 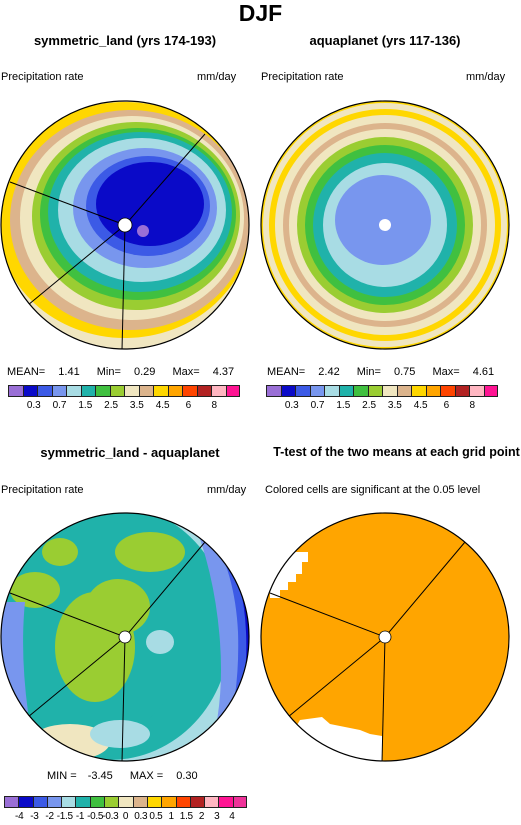 What do you see at coordinates (100, 776) in the screenshot?
I see `p3-min-value: -3.45` at bounding box center [100, 776].